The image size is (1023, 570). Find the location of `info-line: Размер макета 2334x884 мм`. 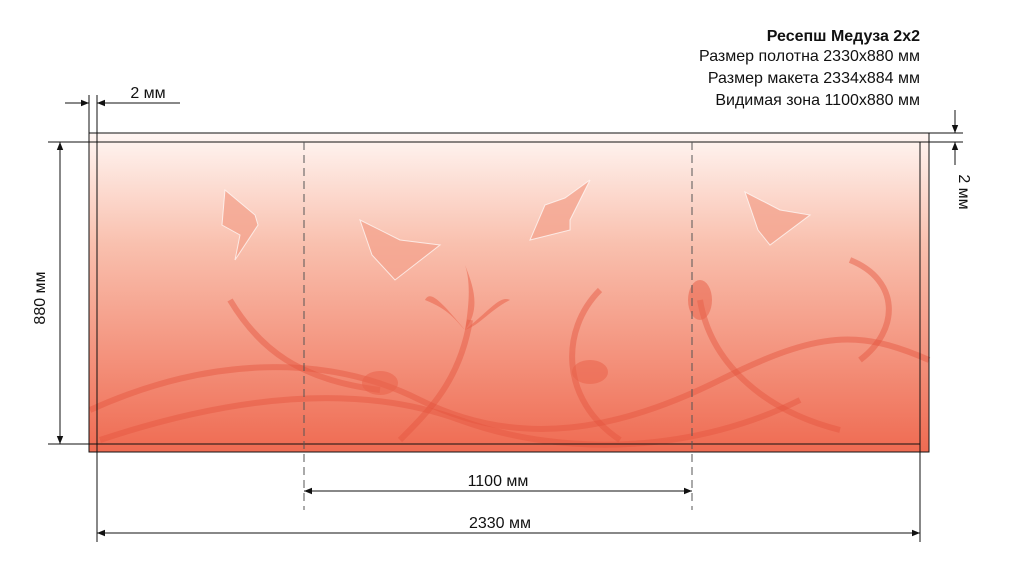

info-line: Размер макета 2334x884 мм is located at coordinates (814, 78).